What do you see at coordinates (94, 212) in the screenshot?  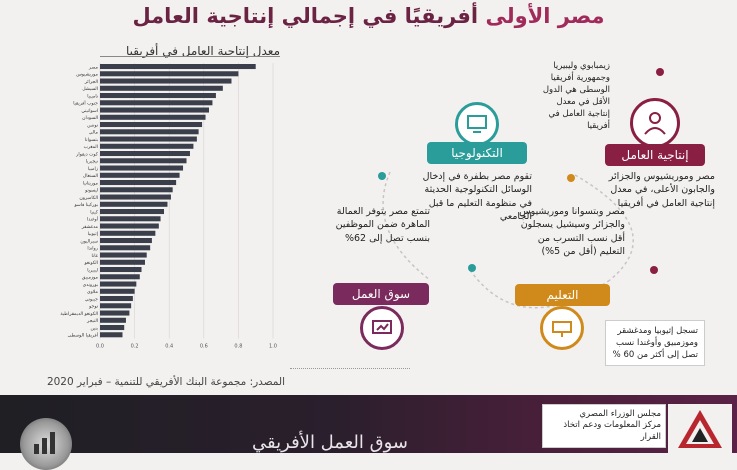 I see `category-label: كينيا` at bounding box center [94, 212].